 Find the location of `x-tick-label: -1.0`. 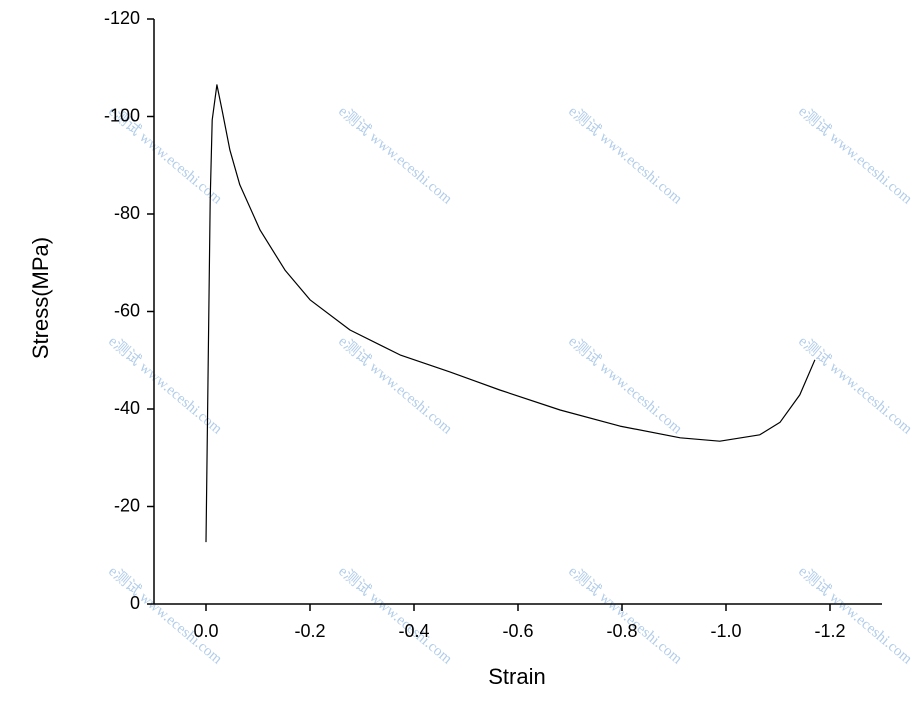

x-tick-label: -1.0 is located at coordinates (725, 631).